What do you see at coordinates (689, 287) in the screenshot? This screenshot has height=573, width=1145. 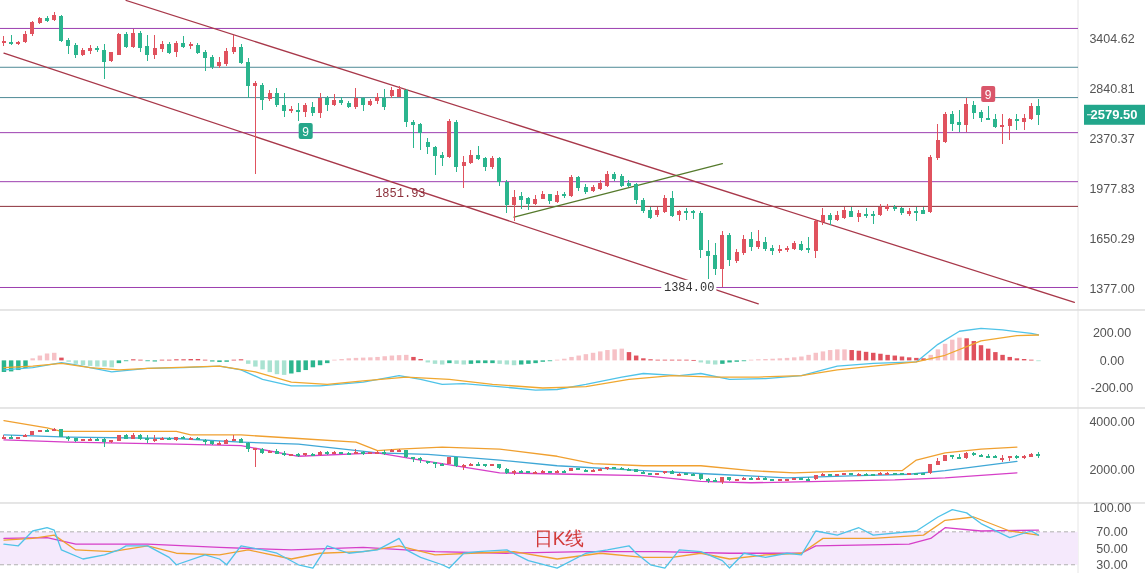 I see `annotation: 1384.00` at bounding box center [689, 287].